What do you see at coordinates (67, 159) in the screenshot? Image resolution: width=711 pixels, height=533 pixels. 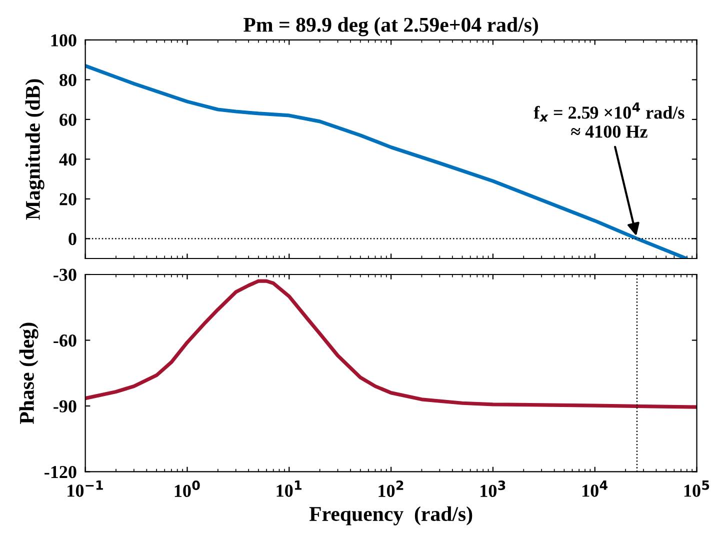 I see `y-tick-label: 40` at bounding box center [67, 159].